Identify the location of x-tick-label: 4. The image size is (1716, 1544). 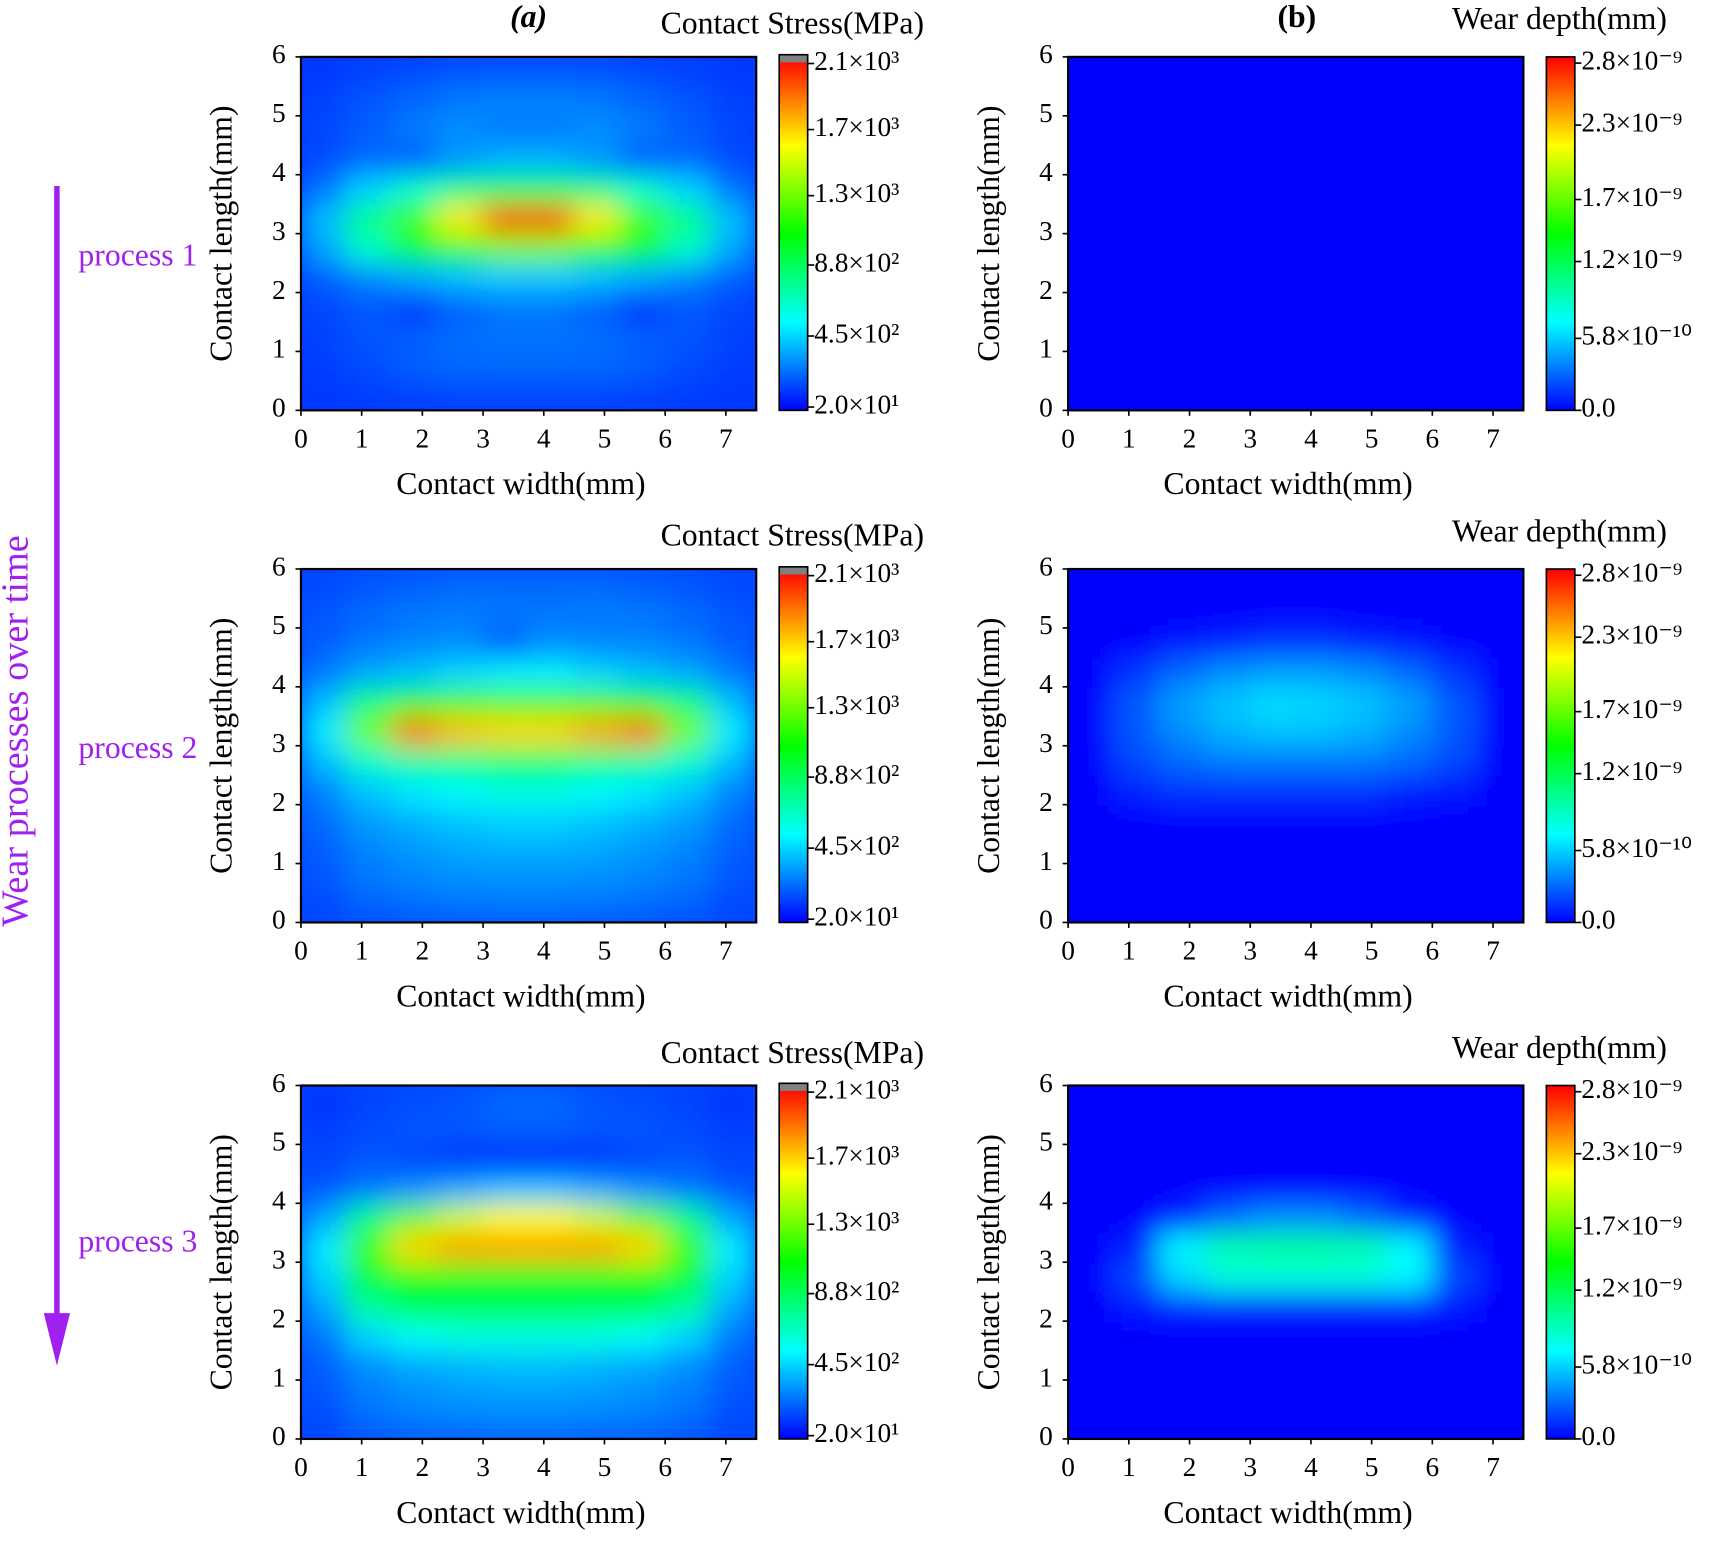
(544, 1467).